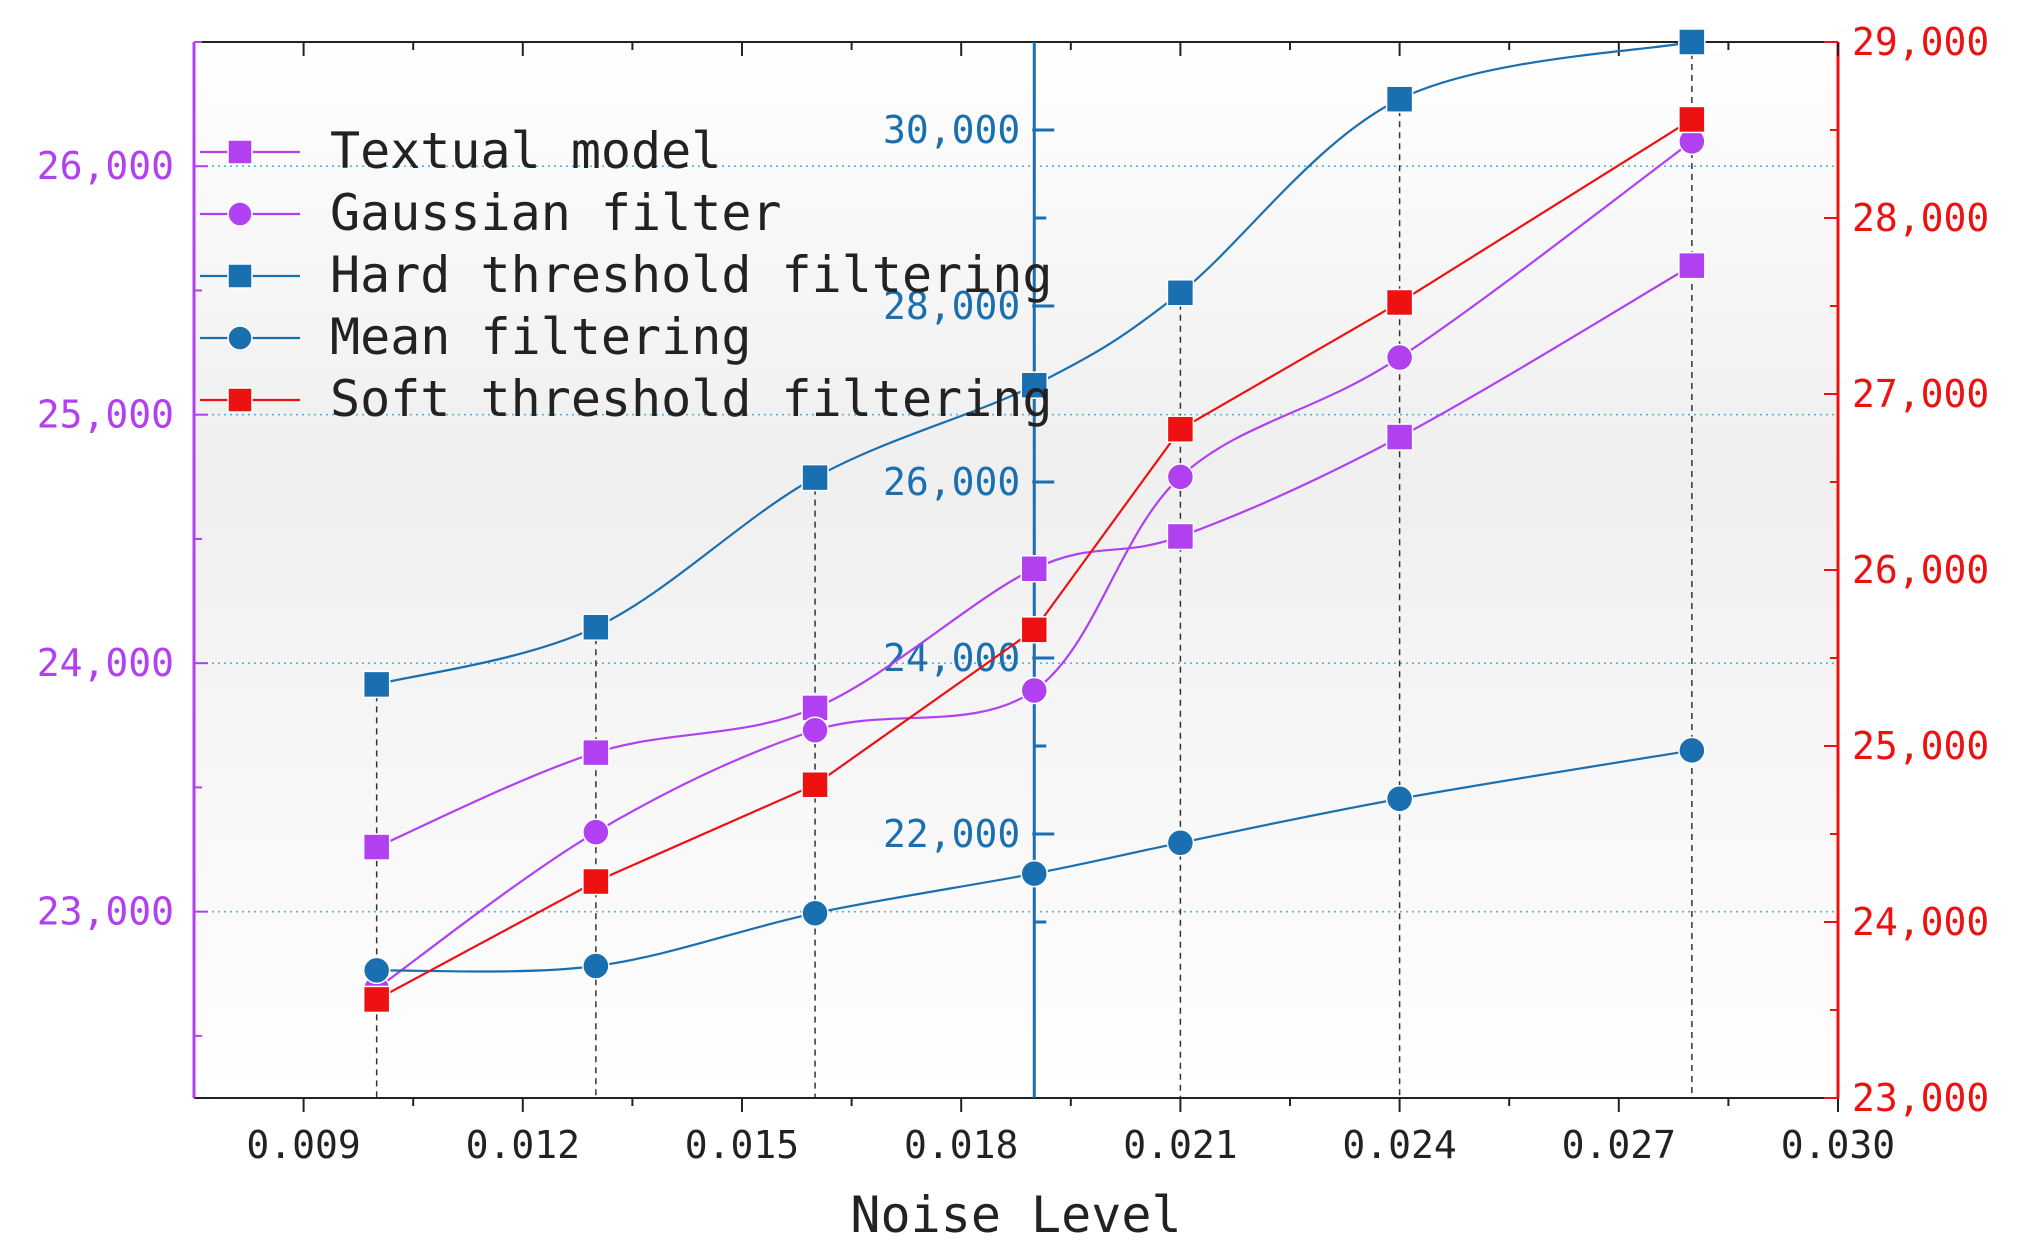 Image resolution: width=2020 pixels, height=1255 pixels. I want to click on legend-item: Gaussian filter, so click(491, 213).